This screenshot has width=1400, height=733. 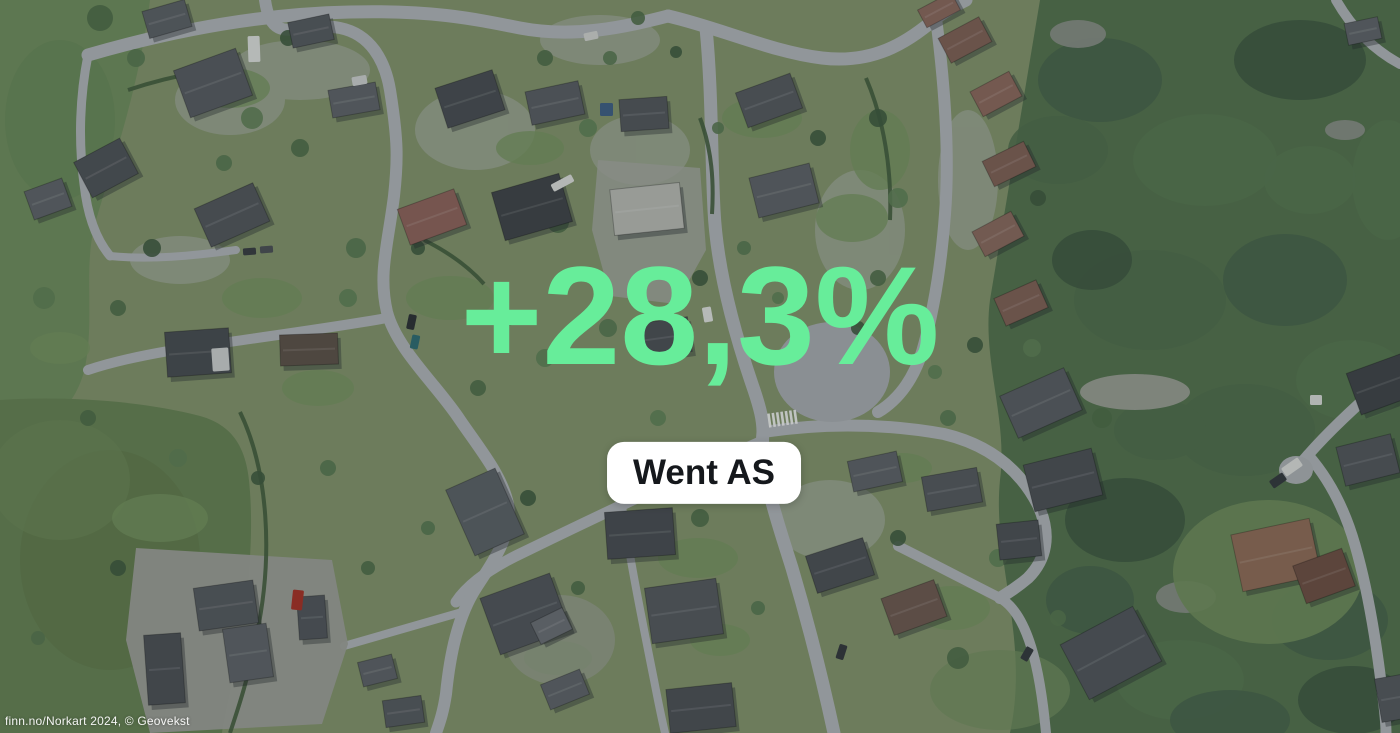 I want to click on company-badge: Went AS, so click(x=704, y=473).